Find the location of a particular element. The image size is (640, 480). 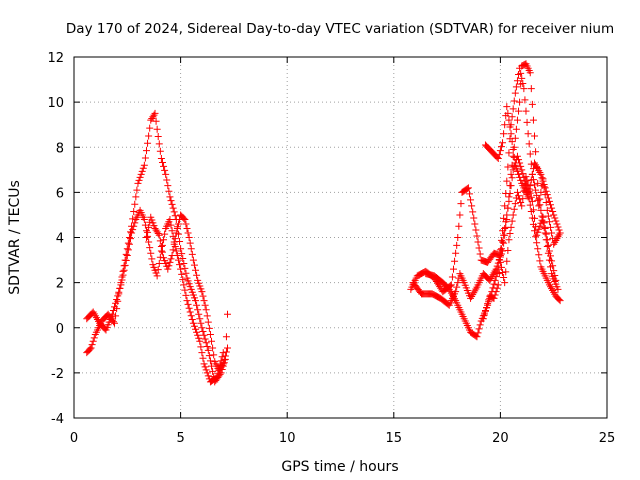

x-axis-label: GPS time / hours is located at coordinates (339, 467).